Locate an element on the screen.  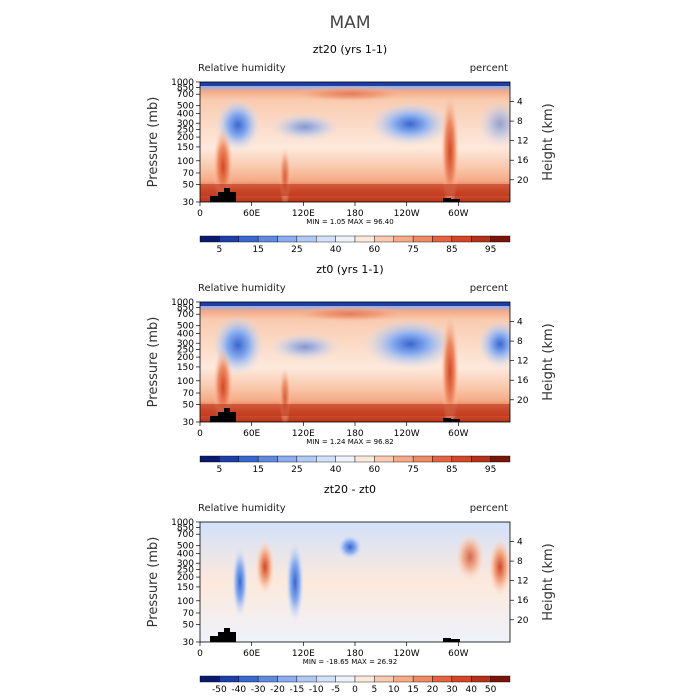
y-tick-label: 400 is located at coordinates (185, 334).